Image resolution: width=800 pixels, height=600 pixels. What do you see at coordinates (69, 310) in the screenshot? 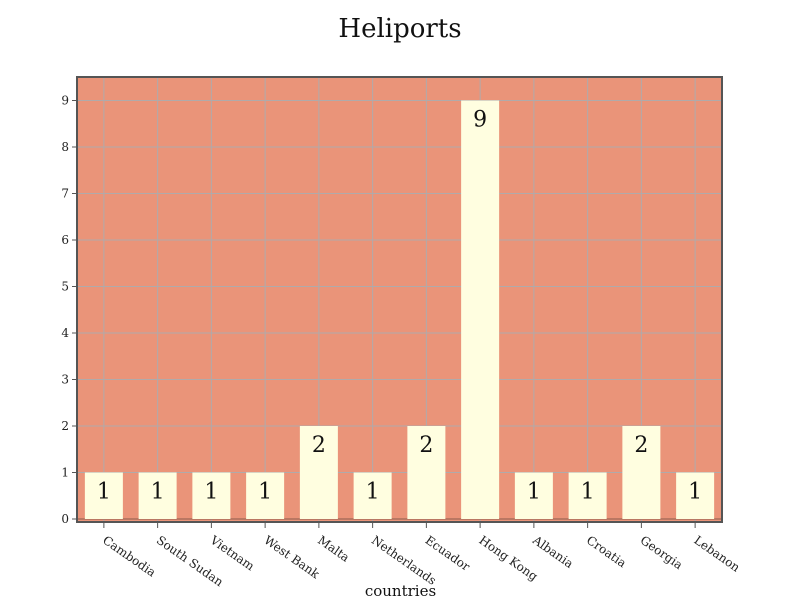
I see `y-axis: 0 1 2 3 4 5 6 7 8 9` at bounding box center [69, 310].